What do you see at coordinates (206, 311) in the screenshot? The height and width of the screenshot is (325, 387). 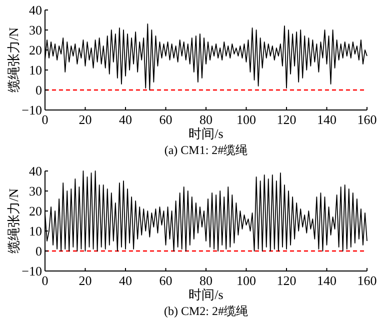 I see `text: (b) CM2: 2#缆绳` at bounding box center [206, 311].